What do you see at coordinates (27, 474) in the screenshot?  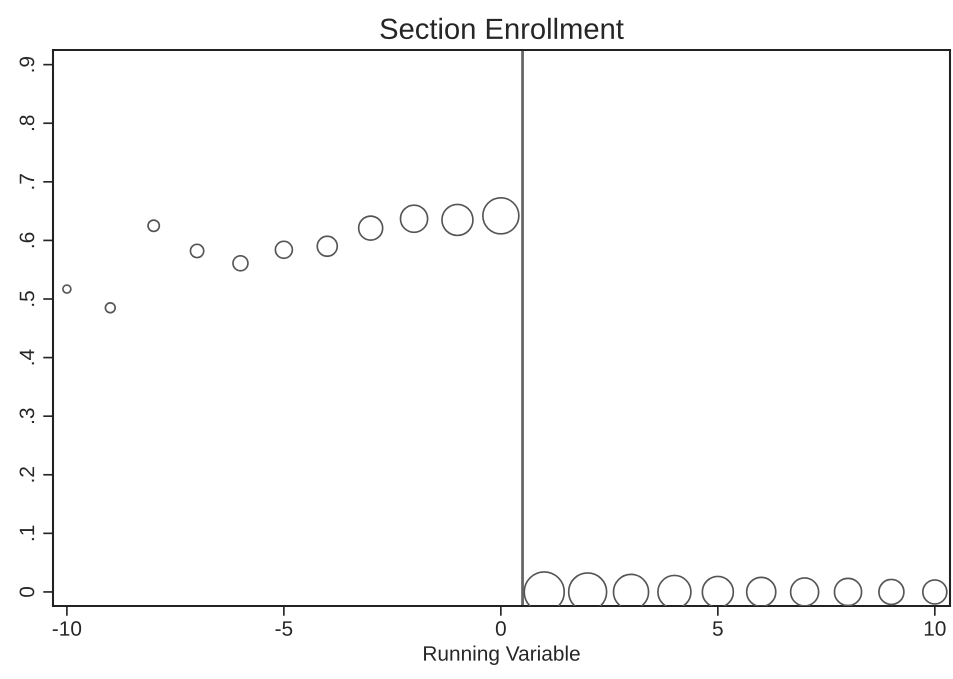 I see `y-tick-label: .2` at bounding box center [27, 474].